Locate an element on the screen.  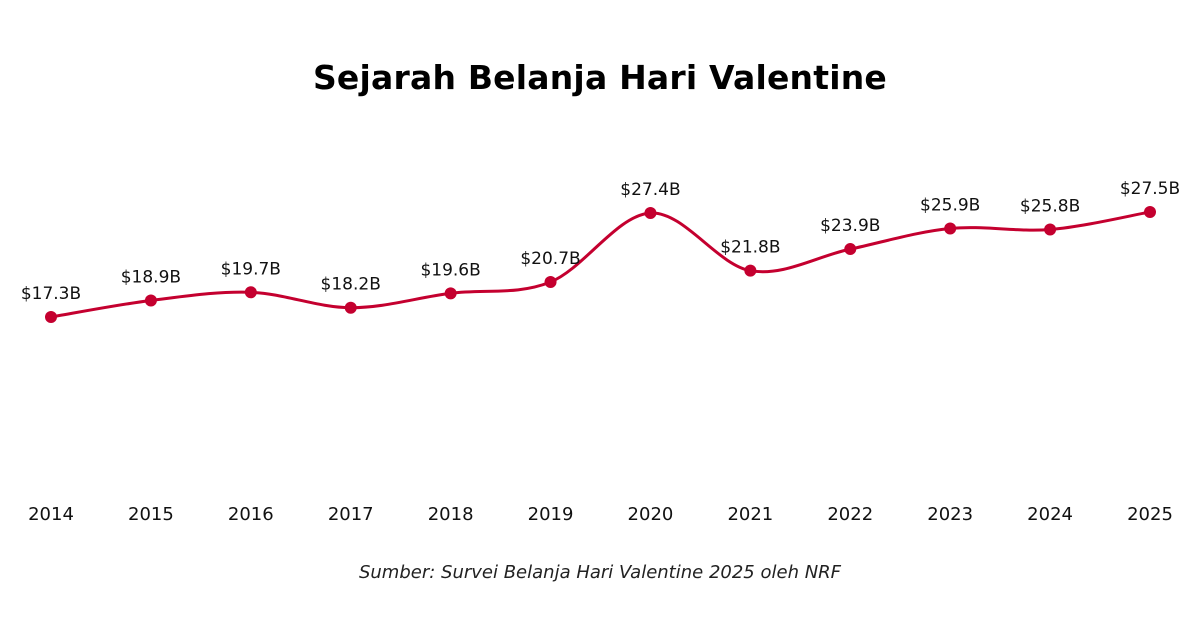
data-label-2021: $21.8B is located at coordinates (750, 248).